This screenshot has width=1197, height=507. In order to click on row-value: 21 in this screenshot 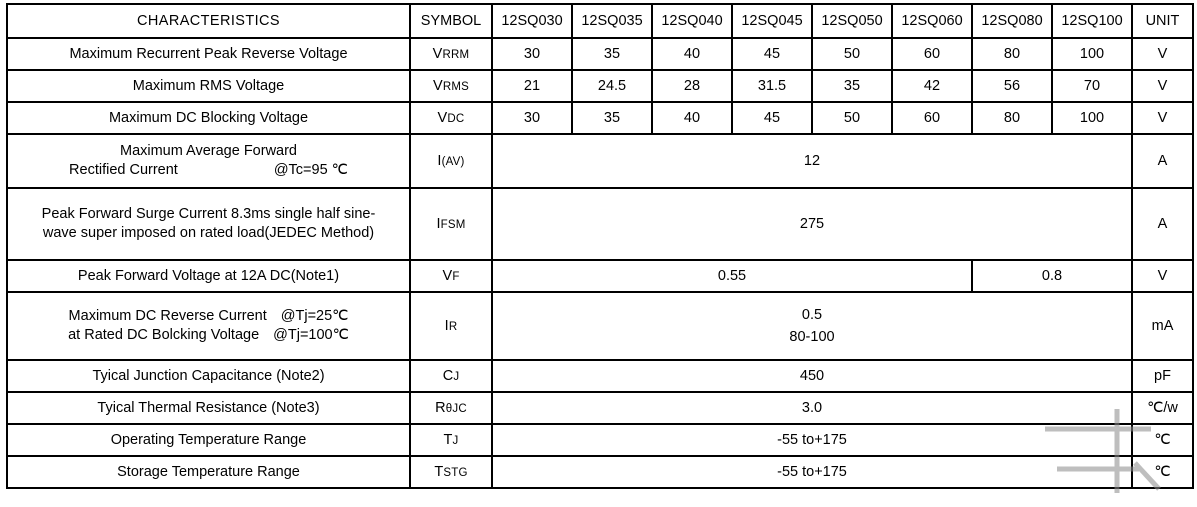, I will do `click(532, 86)`.